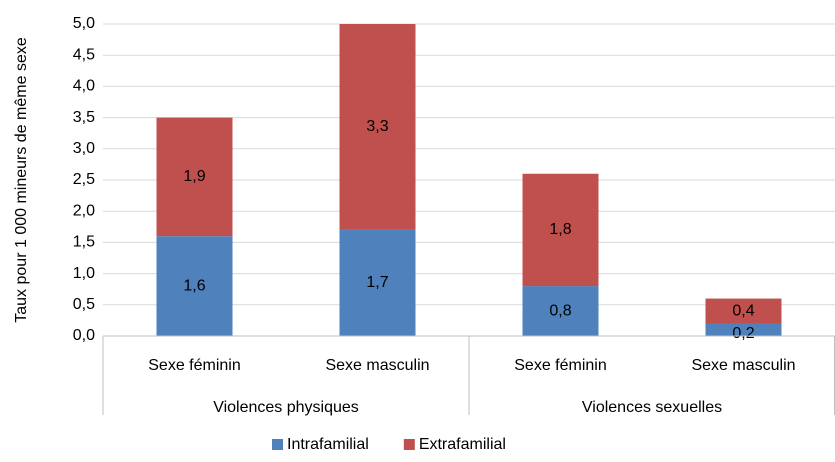 The image size is (835, 462). Describe the element at coordinates (84, 54) in the screenshot. I see `y-tick-label: 4,5` at that location.